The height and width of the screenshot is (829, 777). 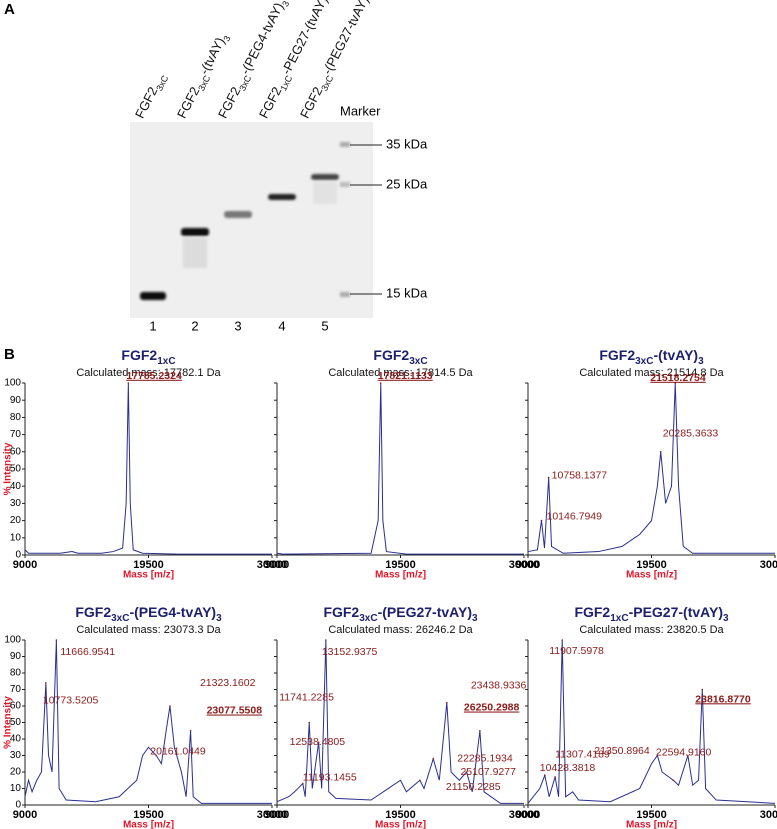 I want to click on y-tick-label: 100, so click(x=12, y=383).